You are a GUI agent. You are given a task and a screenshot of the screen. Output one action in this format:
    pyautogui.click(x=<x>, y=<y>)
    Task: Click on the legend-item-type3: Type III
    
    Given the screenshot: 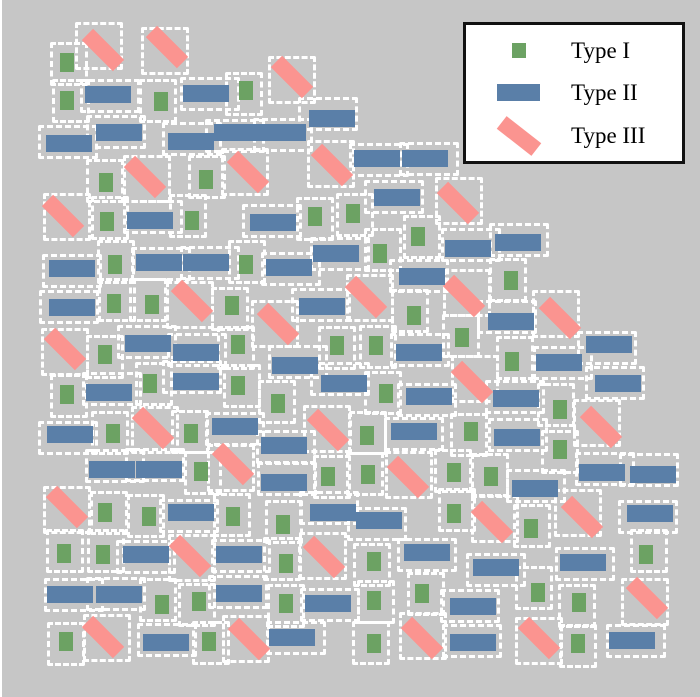 What is the action you would take?
    pyautogui.click(x=574, y=135)
    